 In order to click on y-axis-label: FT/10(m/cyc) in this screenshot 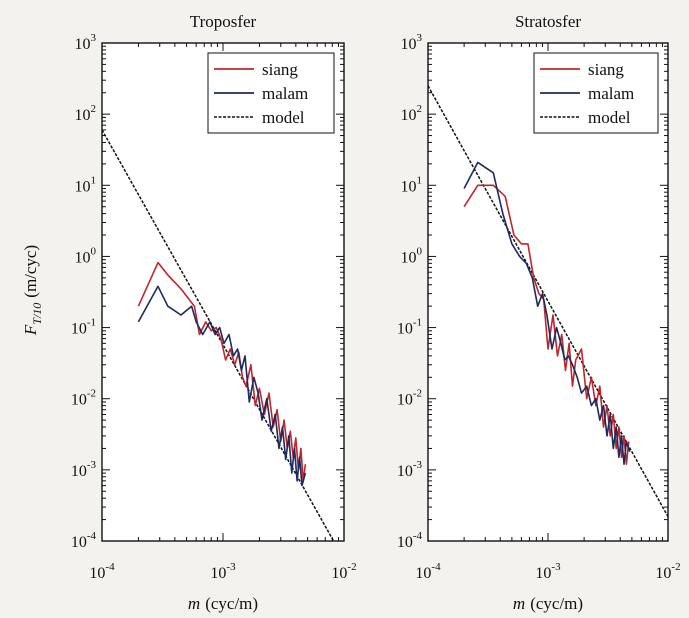, I will do `click(32, 290)`.